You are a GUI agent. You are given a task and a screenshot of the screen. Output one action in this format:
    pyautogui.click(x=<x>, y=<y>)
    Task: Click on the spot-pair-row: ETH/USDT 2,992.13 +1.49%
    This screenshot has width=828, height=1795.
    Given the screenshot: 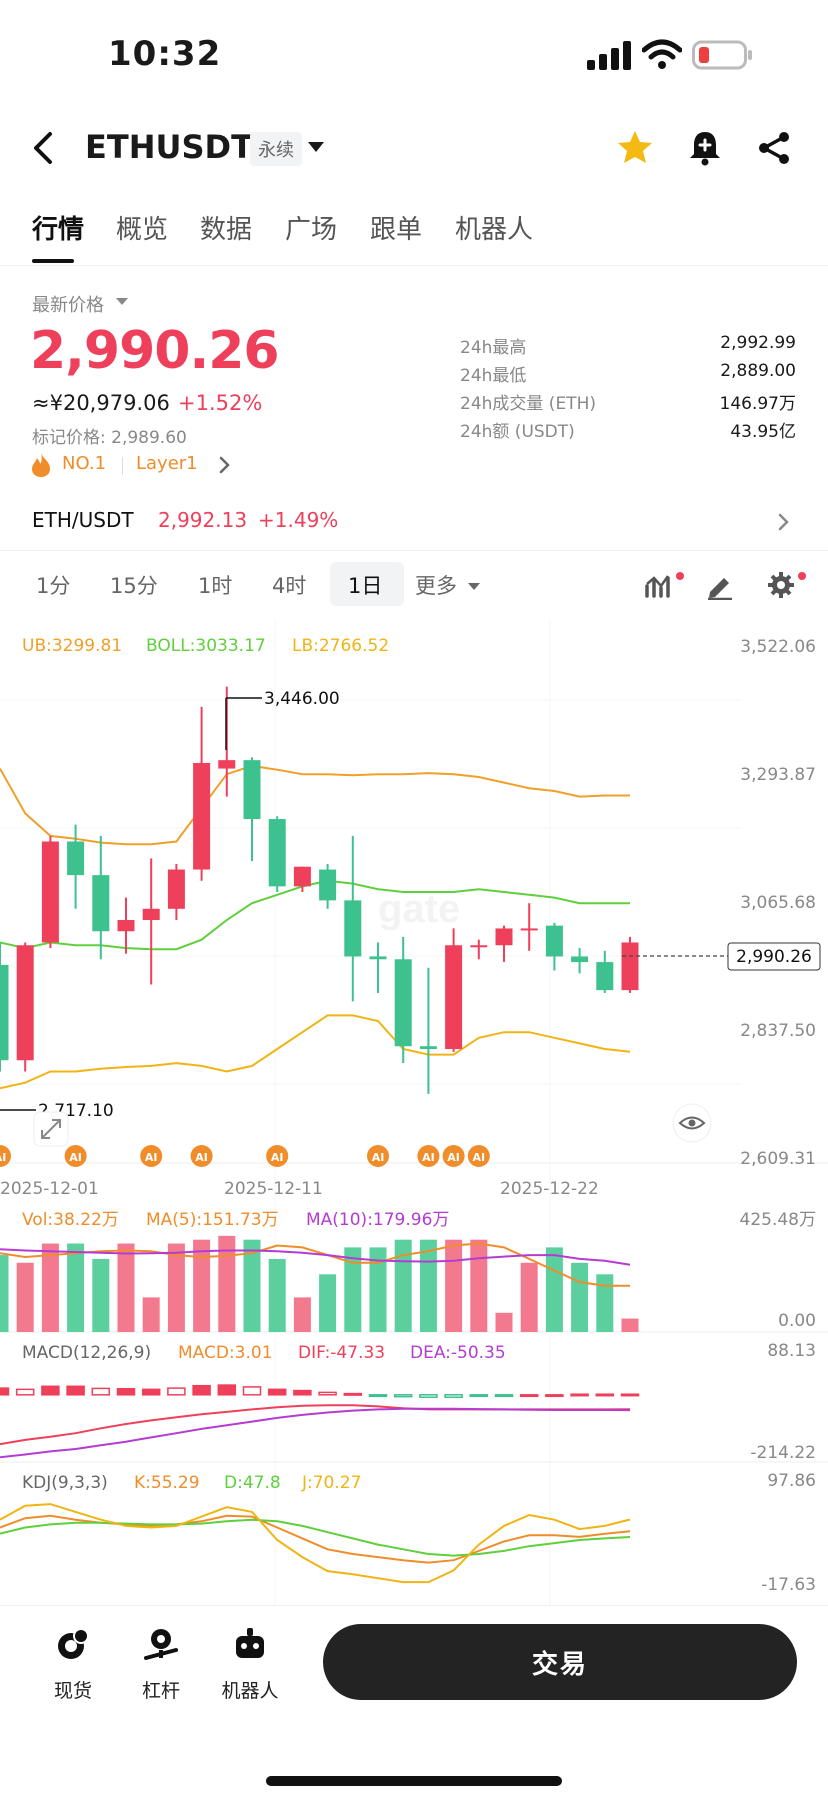 What is the action you would take?
    pyautogui.click(x=414, y=522)
    